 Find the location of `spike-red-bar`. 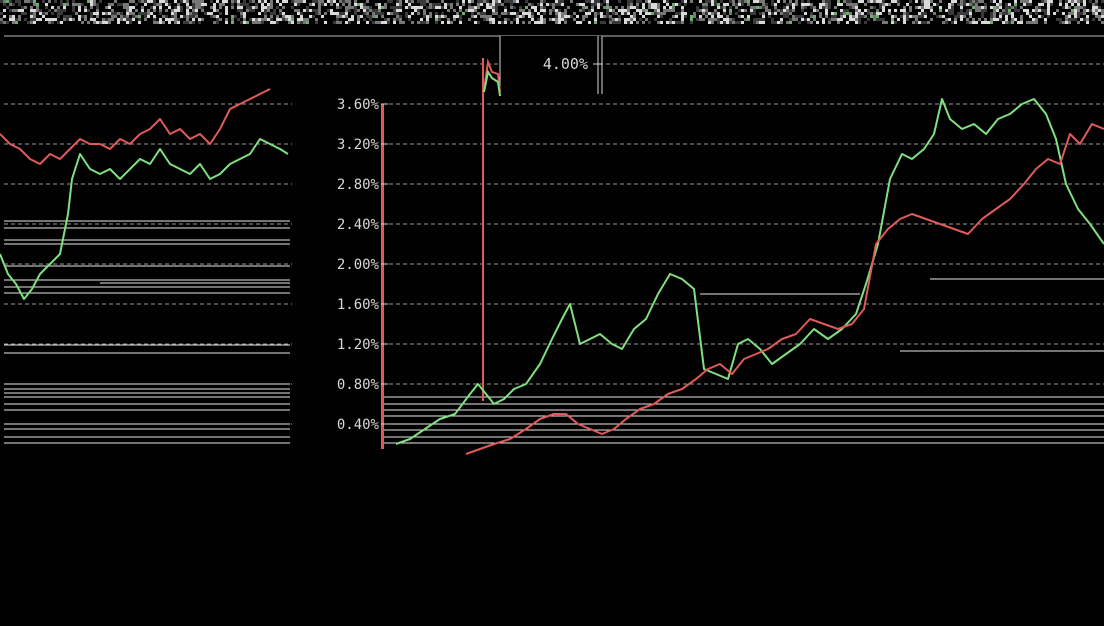

spike-red-bar is located at coordinates (483, 229).